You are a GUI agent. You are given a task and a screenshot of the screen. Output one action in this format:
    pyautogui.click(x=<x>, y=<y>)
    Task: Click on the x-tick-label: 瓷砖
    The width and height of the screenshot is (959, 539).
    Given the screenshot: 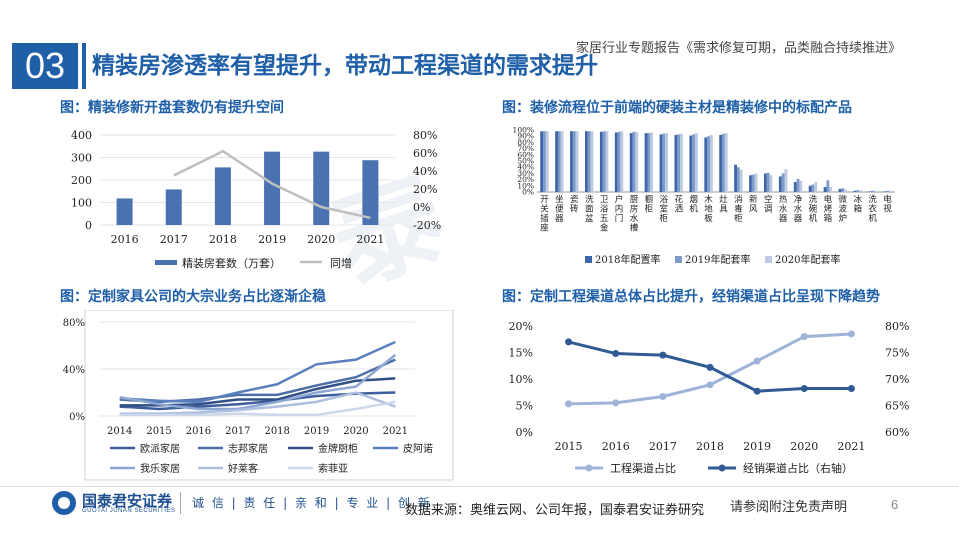 What is the action you would take?
    pyautogui.click(x=574, y=204)
    